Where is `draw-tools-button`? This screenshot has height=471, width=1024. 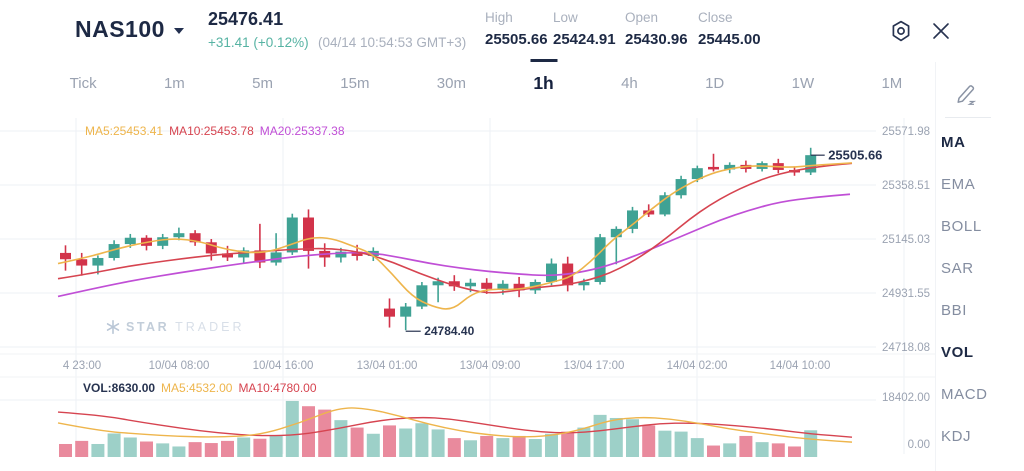 draw-tools-button is located at coordinates (968, 95).